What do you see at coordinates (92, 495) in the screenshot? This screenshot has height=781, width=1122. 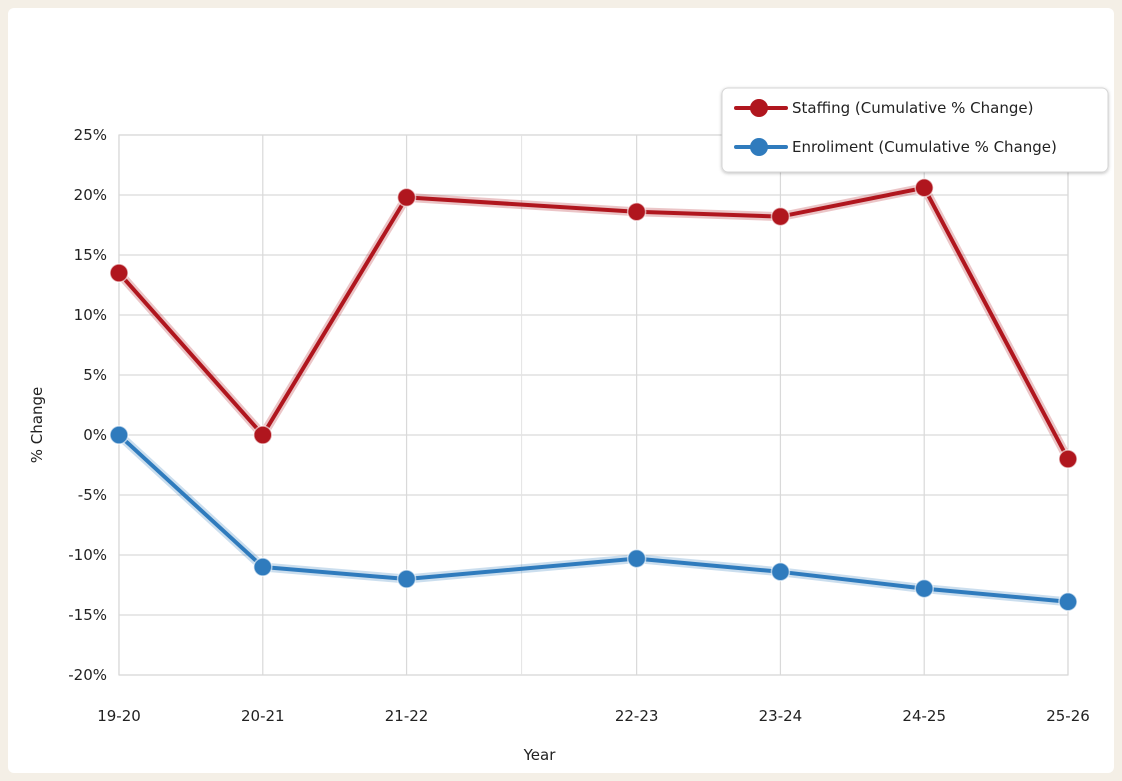 I see `y-tick-label: -5%` at bounding box center [92, 495].